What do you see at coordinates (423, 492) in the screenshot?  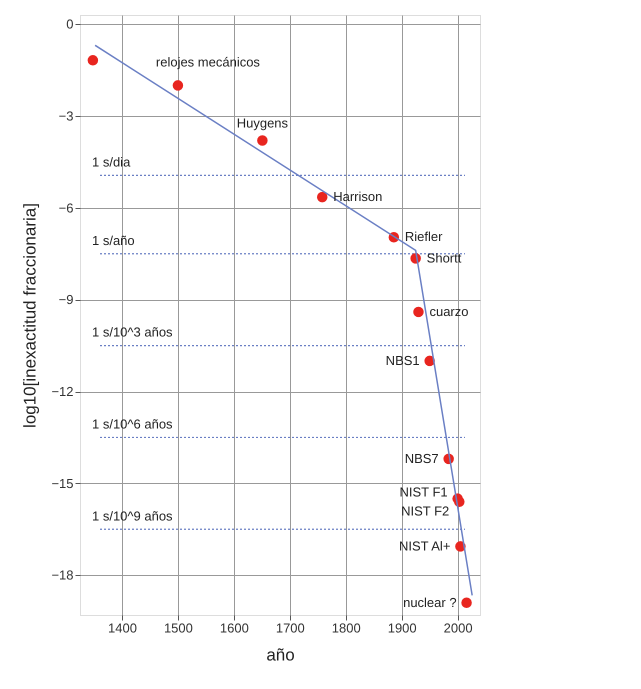 I see `annotation: NIST F1` at bounding box center [423, 492].